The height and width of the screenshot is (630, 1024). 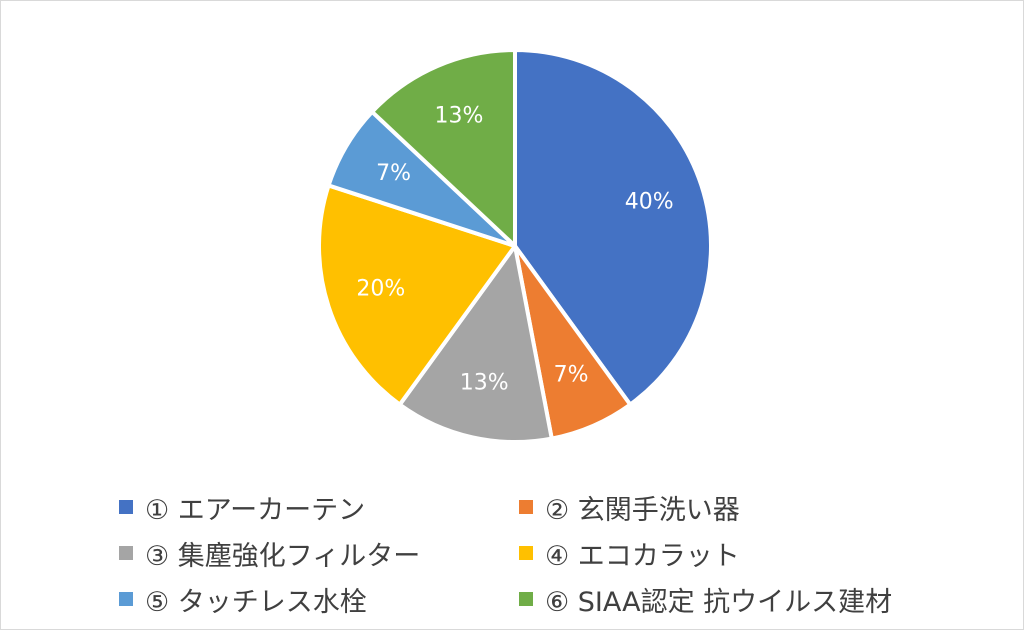 I want to click on data-label-6: 13%, so click(x=459, y=115).